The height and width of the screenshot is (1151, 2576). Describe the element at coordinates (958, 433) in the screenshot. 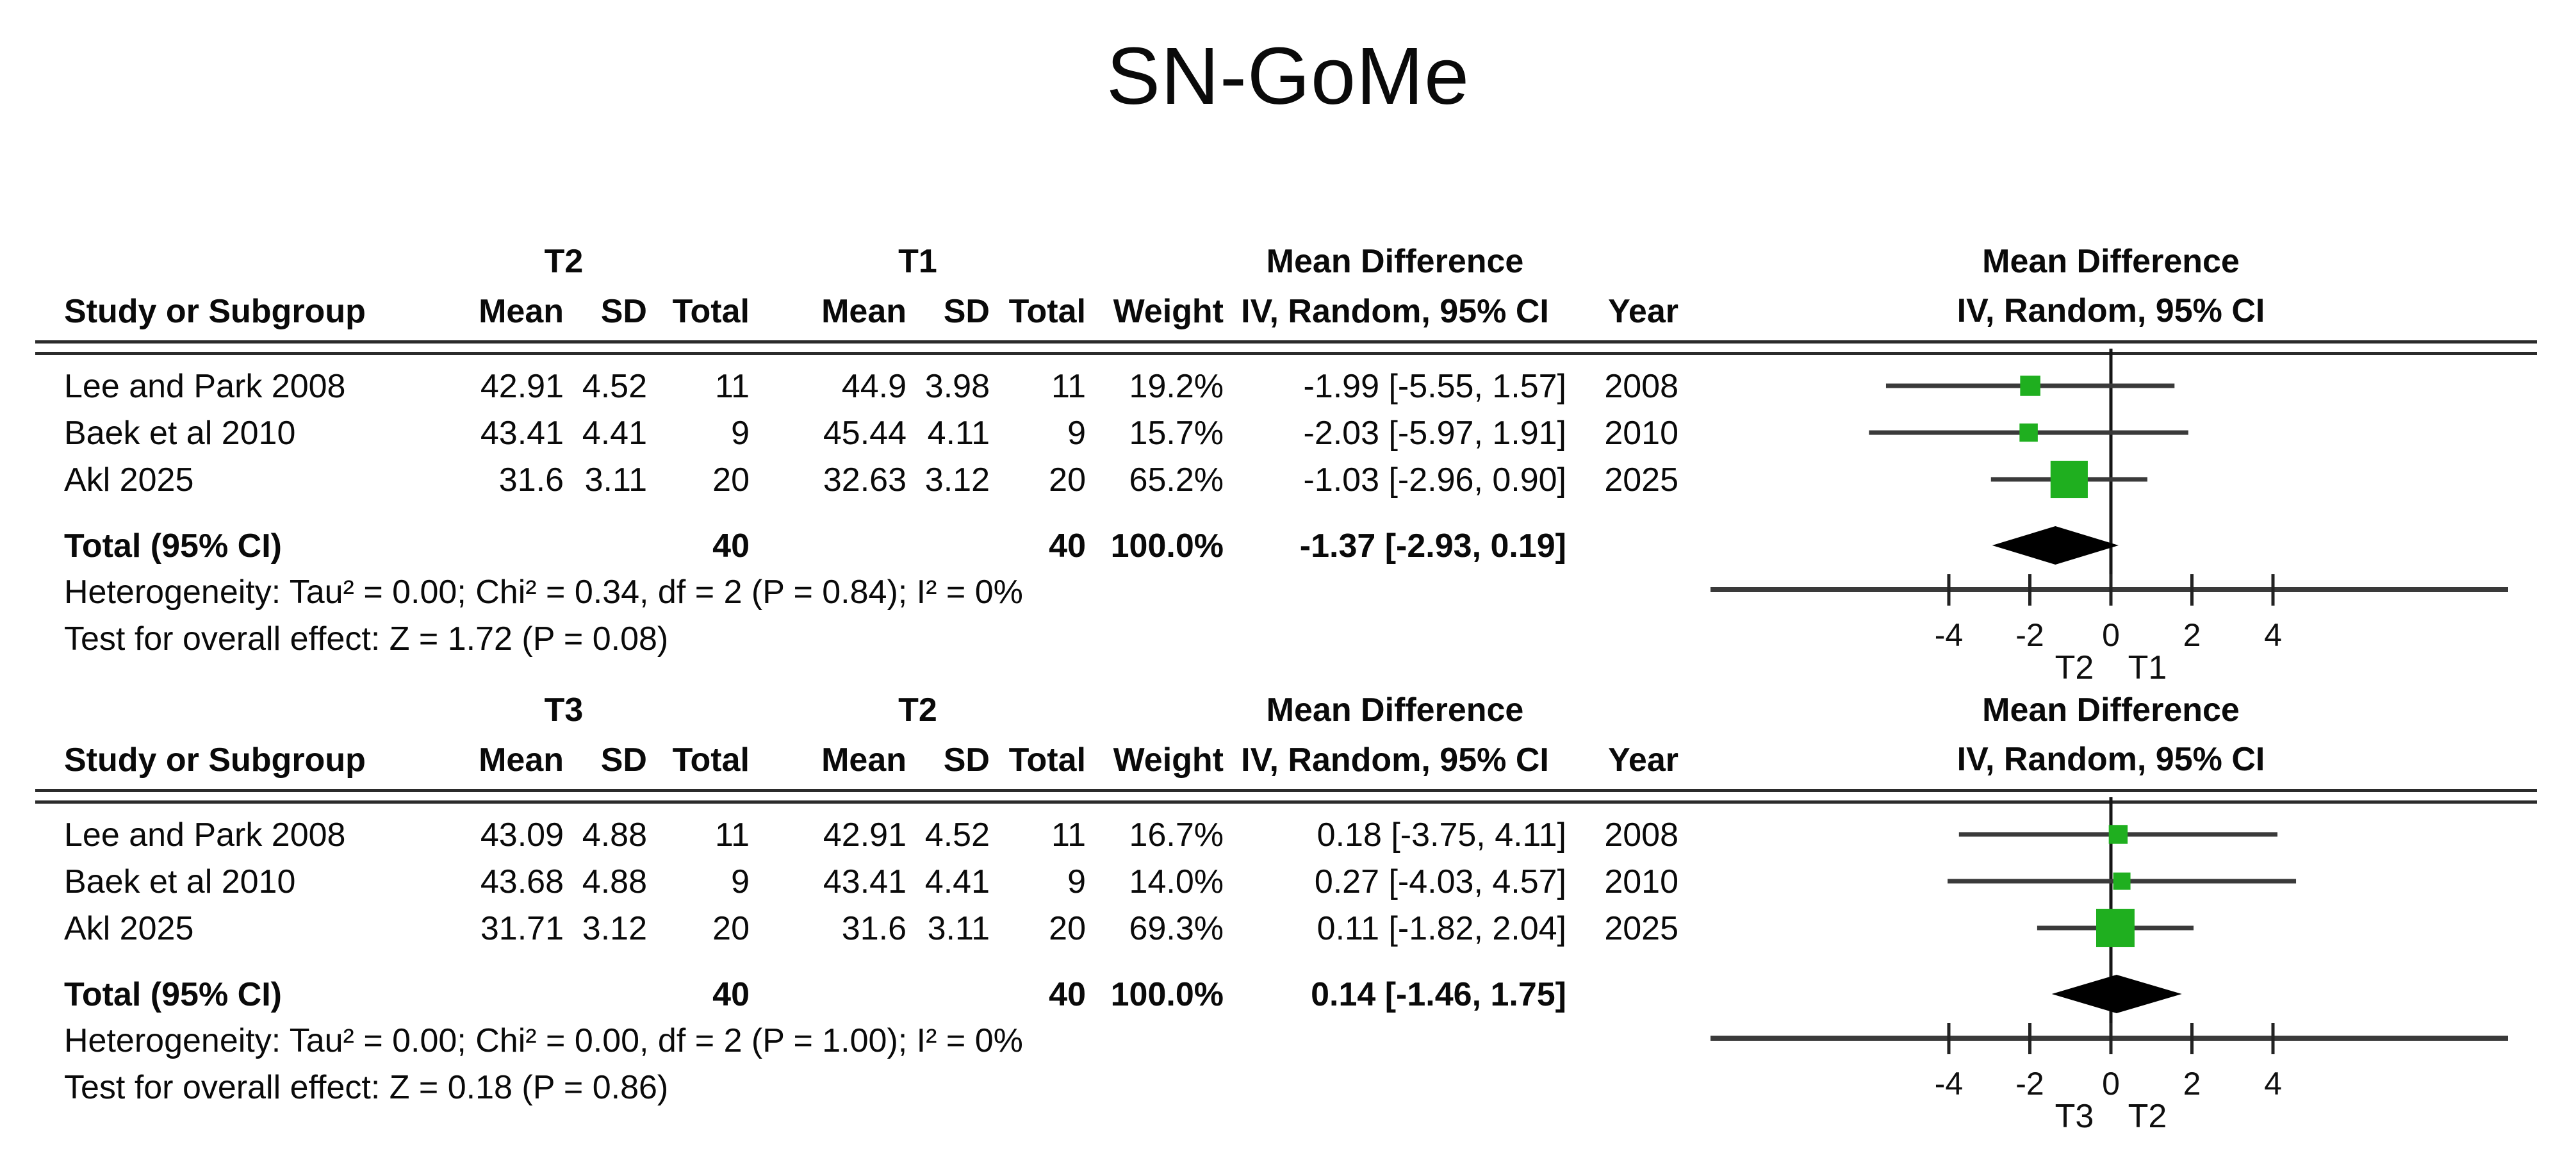

I see `sd-2: 4.11` at that location.